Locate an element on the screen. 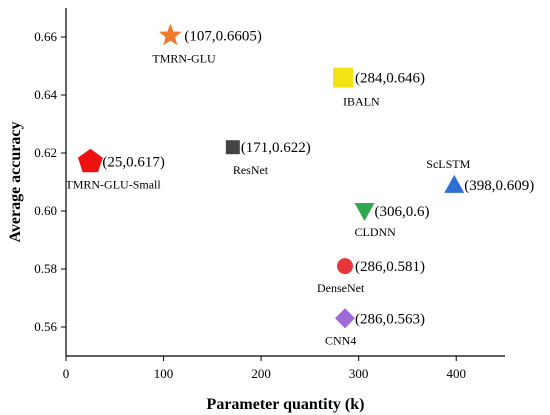  x-axis-title: Parameter quantity (k) is located at coordinates (286, 404).